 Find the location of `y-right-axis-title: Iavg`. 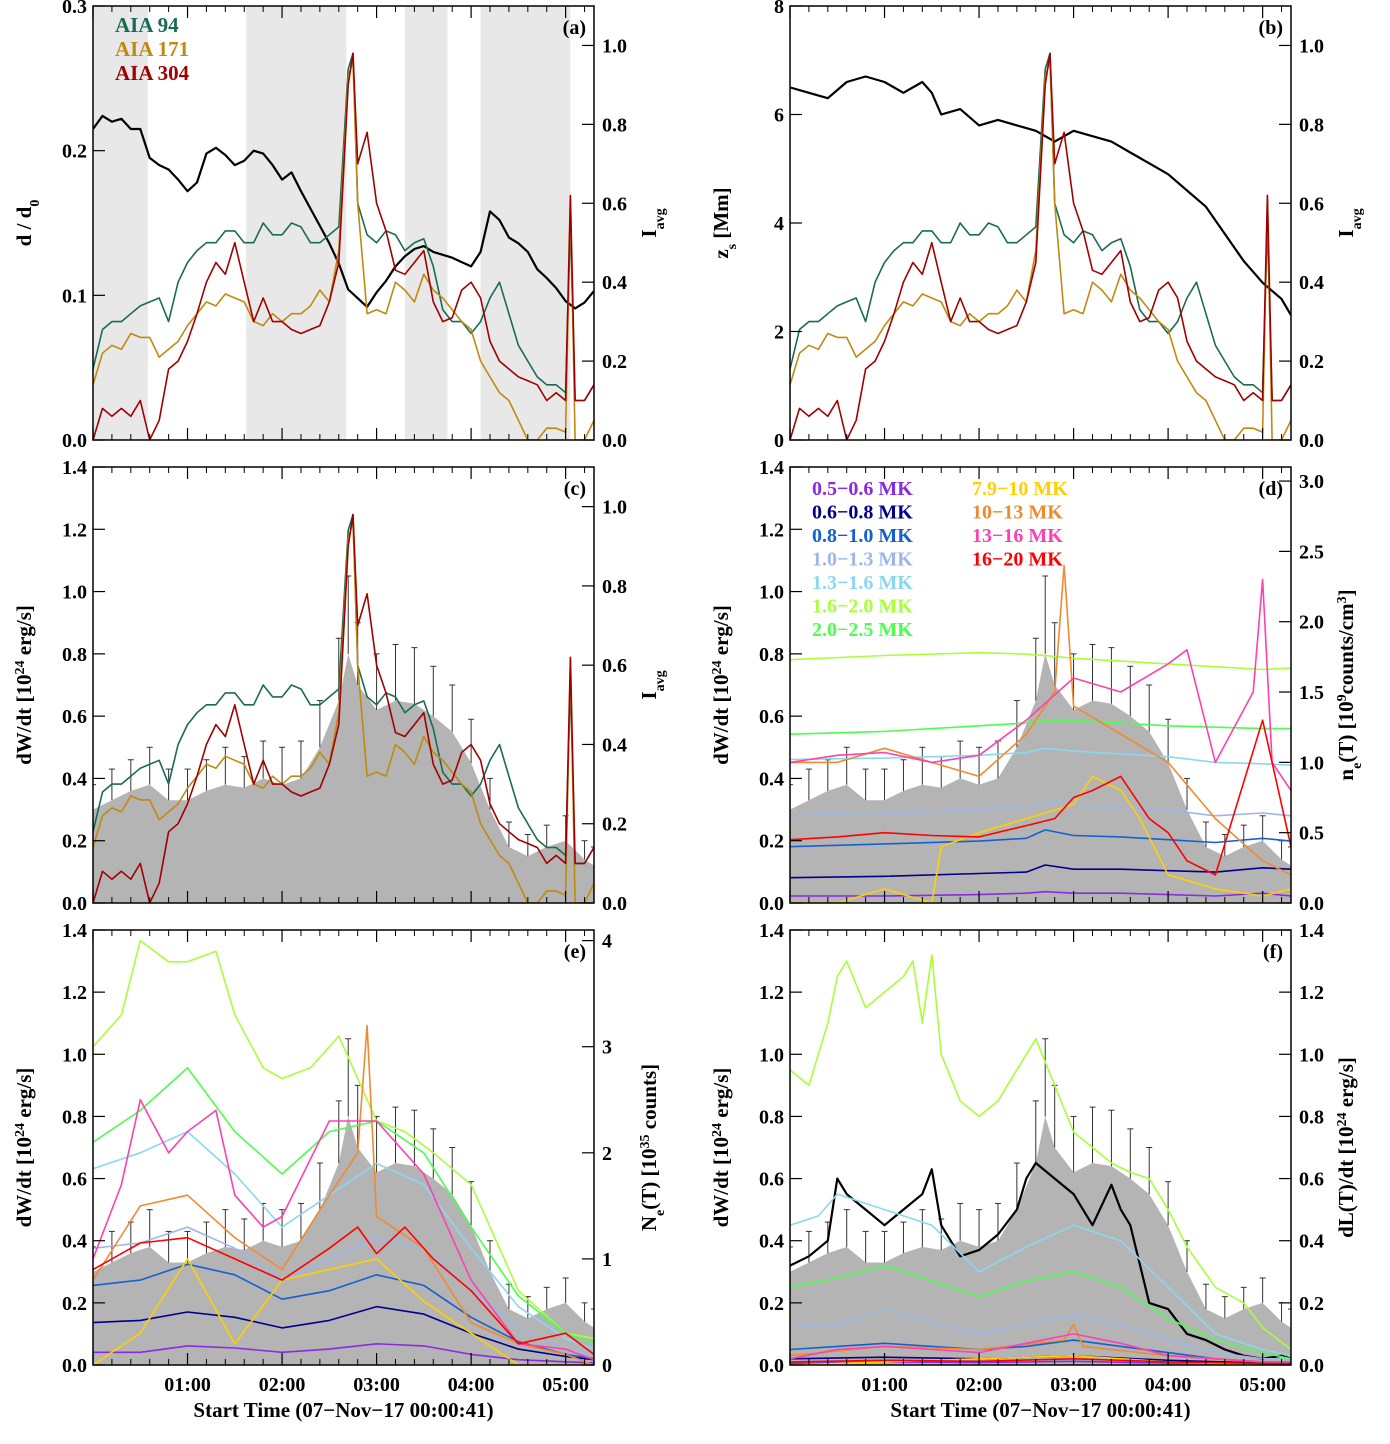

y-right-axis-title: Iavg is located at coordinates (1349, 222).